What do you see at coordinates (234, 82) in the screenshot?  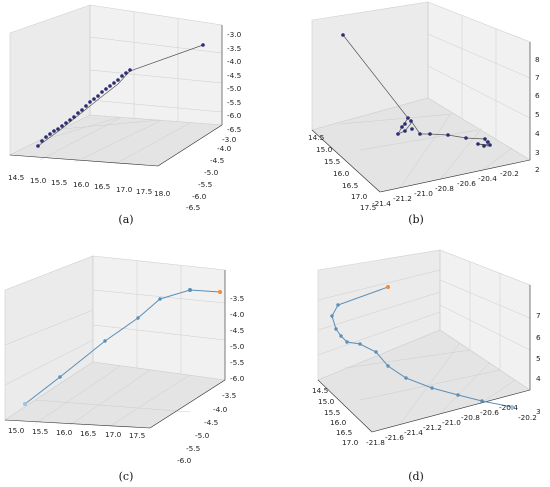 I see `z-tick-labels: -3.0 -3.5 -4.0 -4.5 -5.0 -5.5 -6.0 -6.5` at bounding box center [234, 82].